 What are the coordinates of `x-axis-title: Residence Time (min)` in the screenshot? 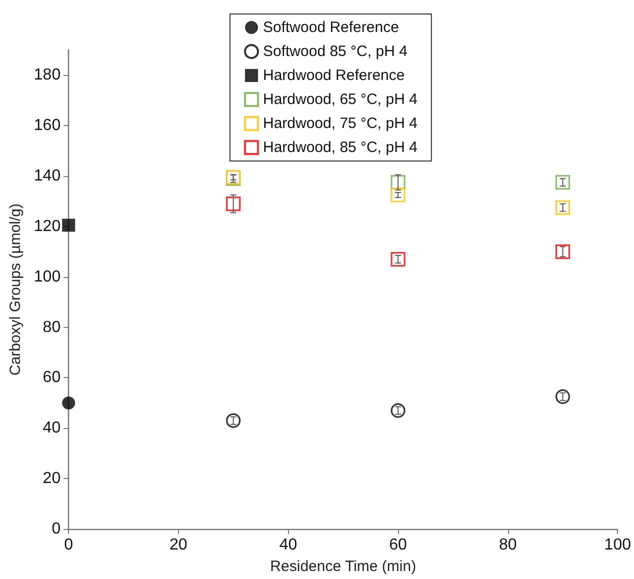 It's located at (343, 566).